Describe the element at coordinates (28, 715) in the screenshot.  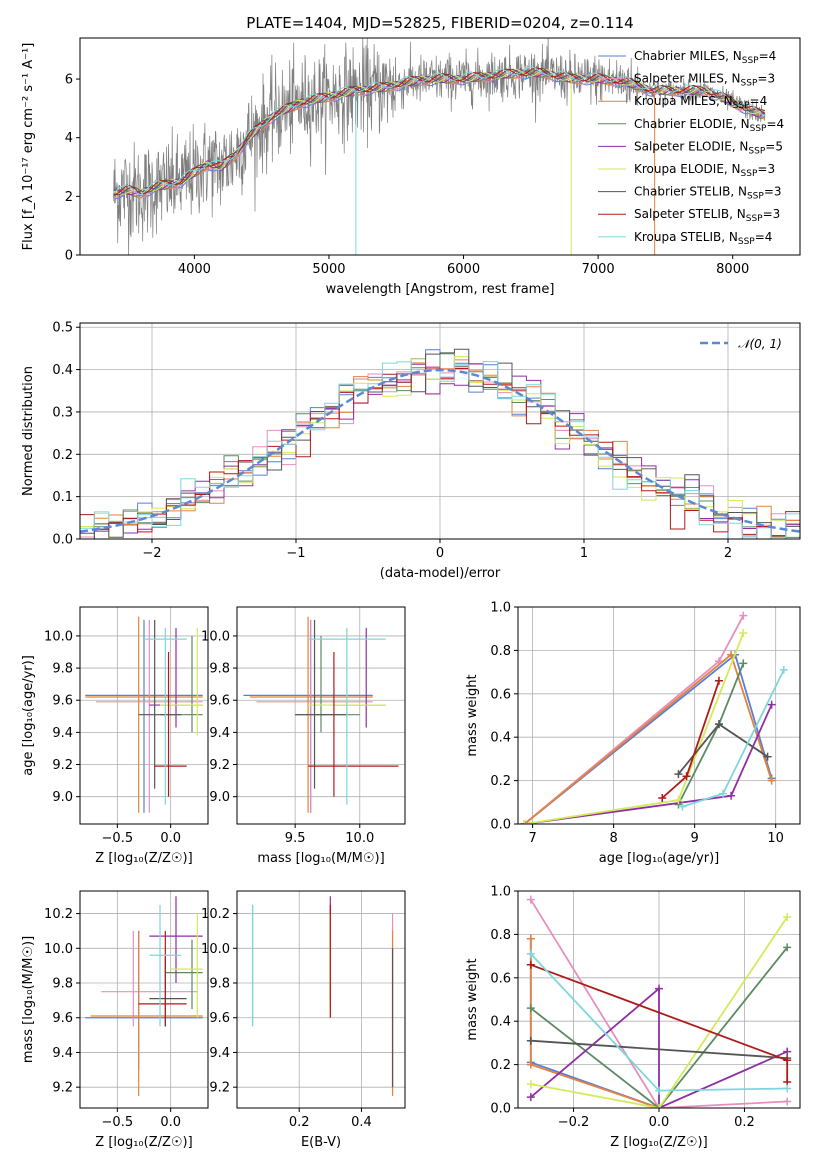
I see `y-axis-label: age [log₁₀(age/yr)]` at that location.